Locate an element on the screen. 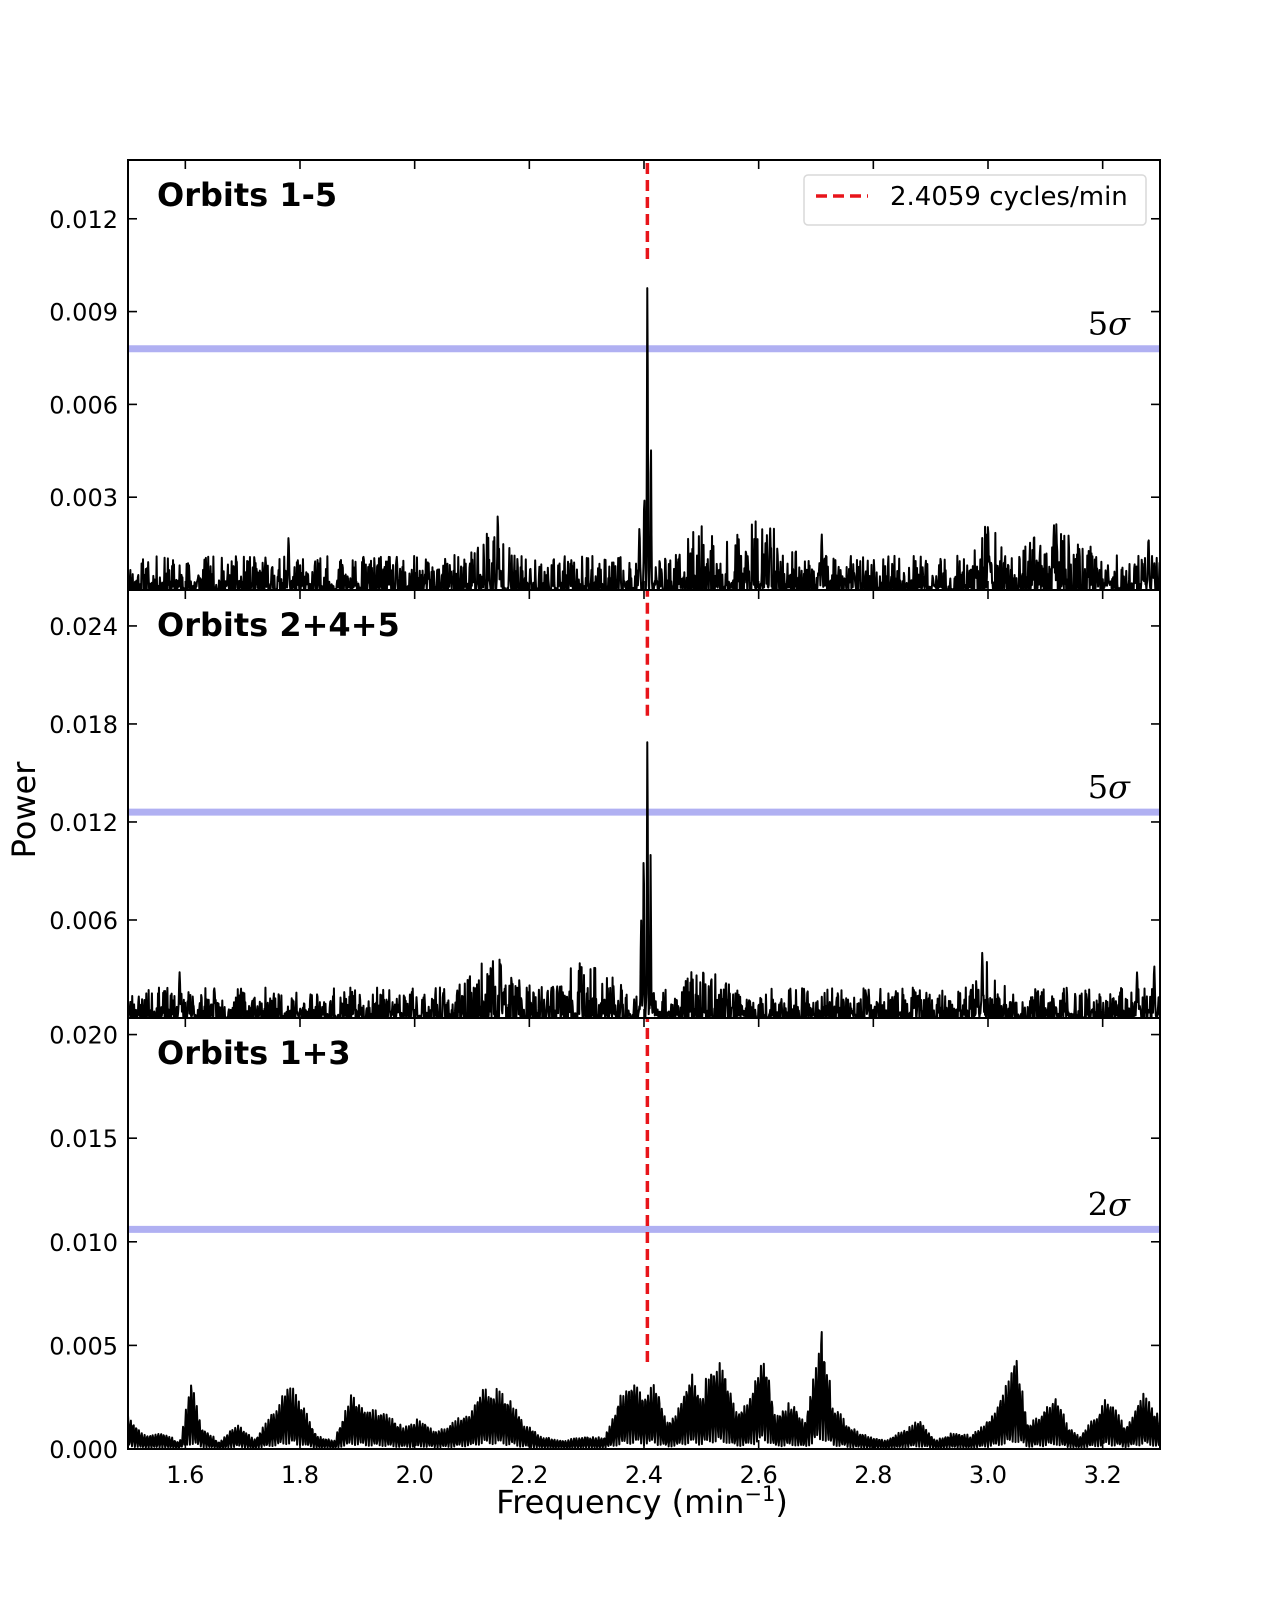 The height and width of the screenshot is (1600, 1280). y-tick-label: 0.000 is located at coordinates (83, 1450).